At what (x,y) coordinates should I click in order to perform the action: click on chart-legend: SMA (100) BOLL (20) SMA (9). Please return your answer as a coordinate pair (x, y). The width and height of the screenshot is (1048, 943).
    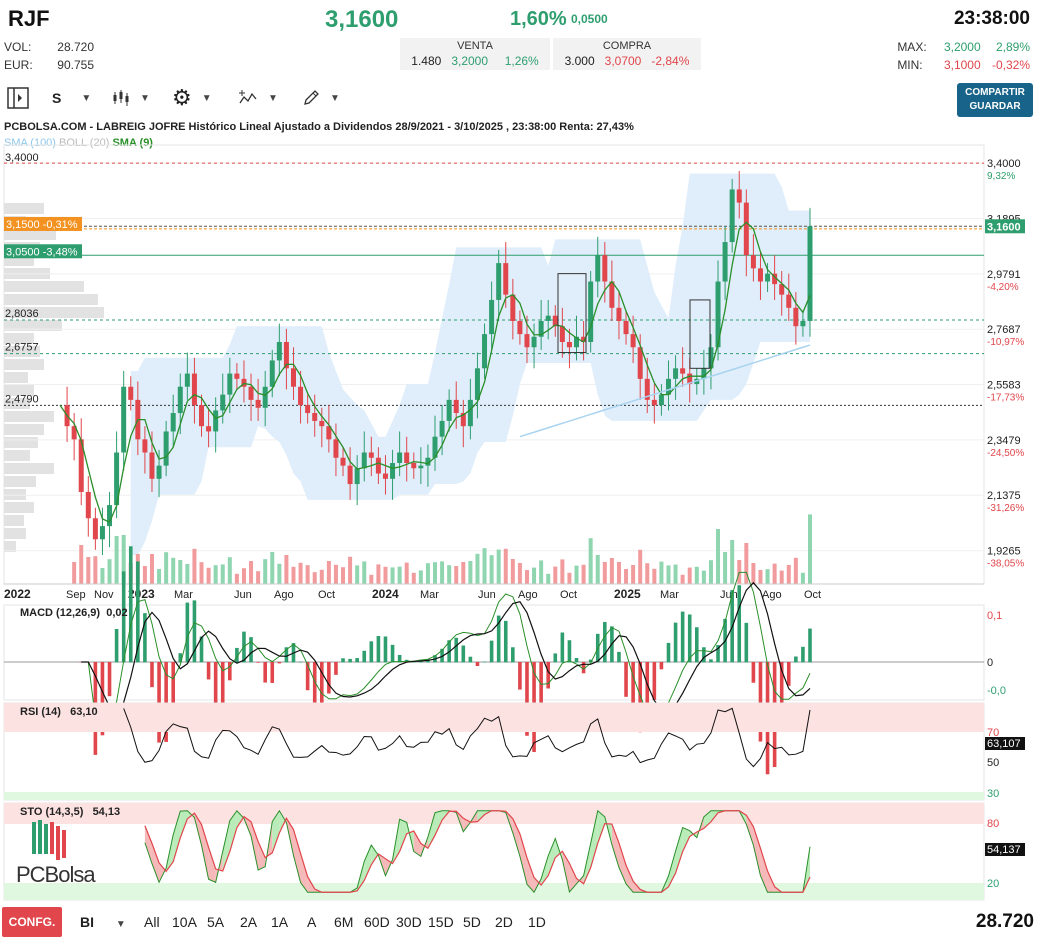
    Looking at the image, I should click on (78, 143).